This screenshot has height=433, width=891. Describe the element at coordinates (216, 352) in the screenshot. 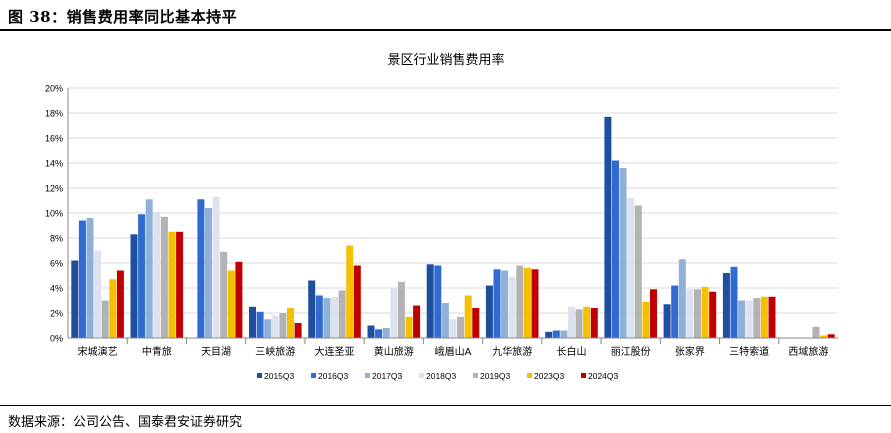

I see `x-tick-label: 天目湖` at that location.